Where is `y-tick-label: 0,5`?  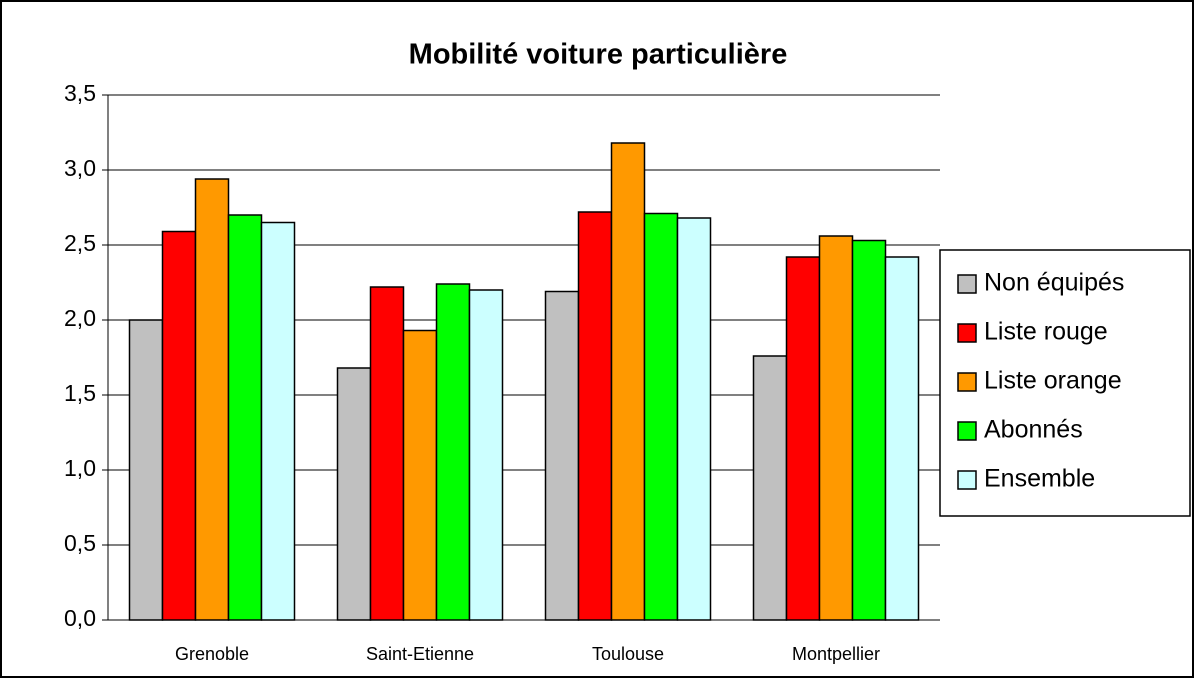
y-tick-label: 0,5 is located at coordinates (80, 543).